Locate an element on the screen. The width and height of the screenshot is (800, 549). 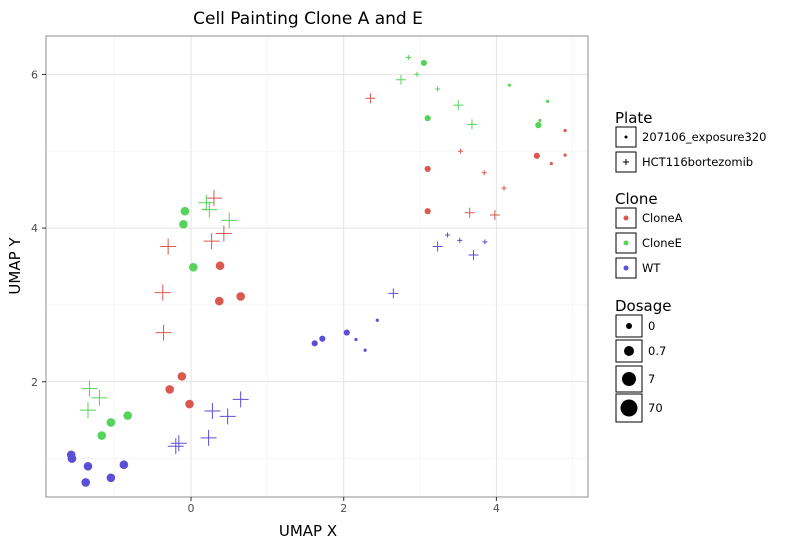
y-tick-label: 4 is located at coordinates (34, 228).